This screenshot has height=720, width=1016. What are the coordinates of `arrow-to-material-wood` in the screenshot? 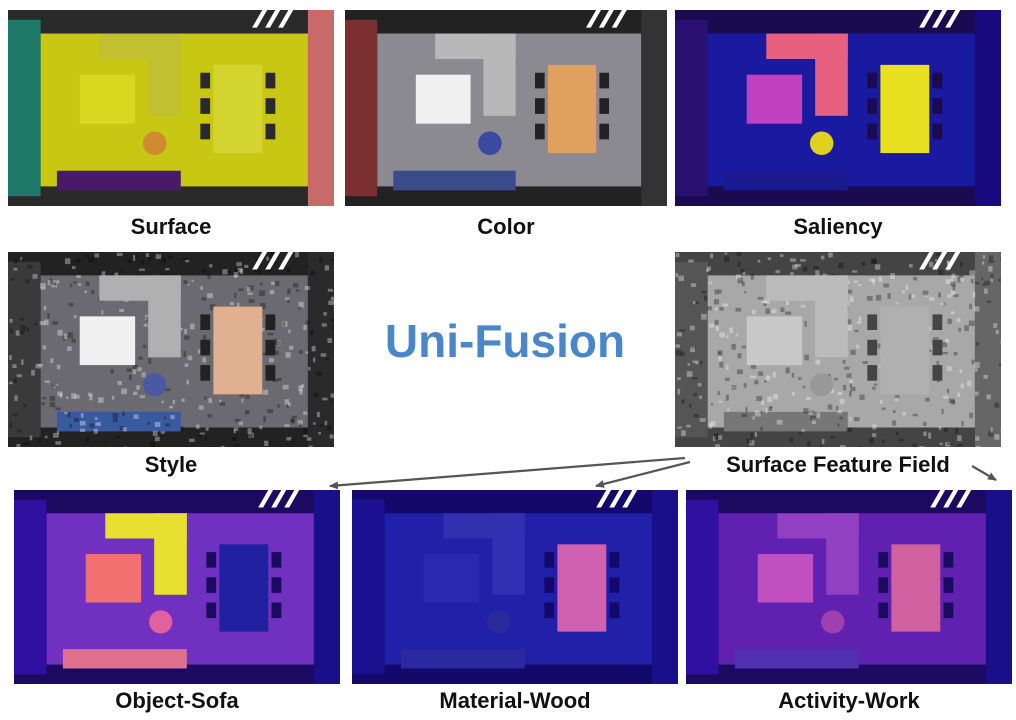 It's located at (643, 474).